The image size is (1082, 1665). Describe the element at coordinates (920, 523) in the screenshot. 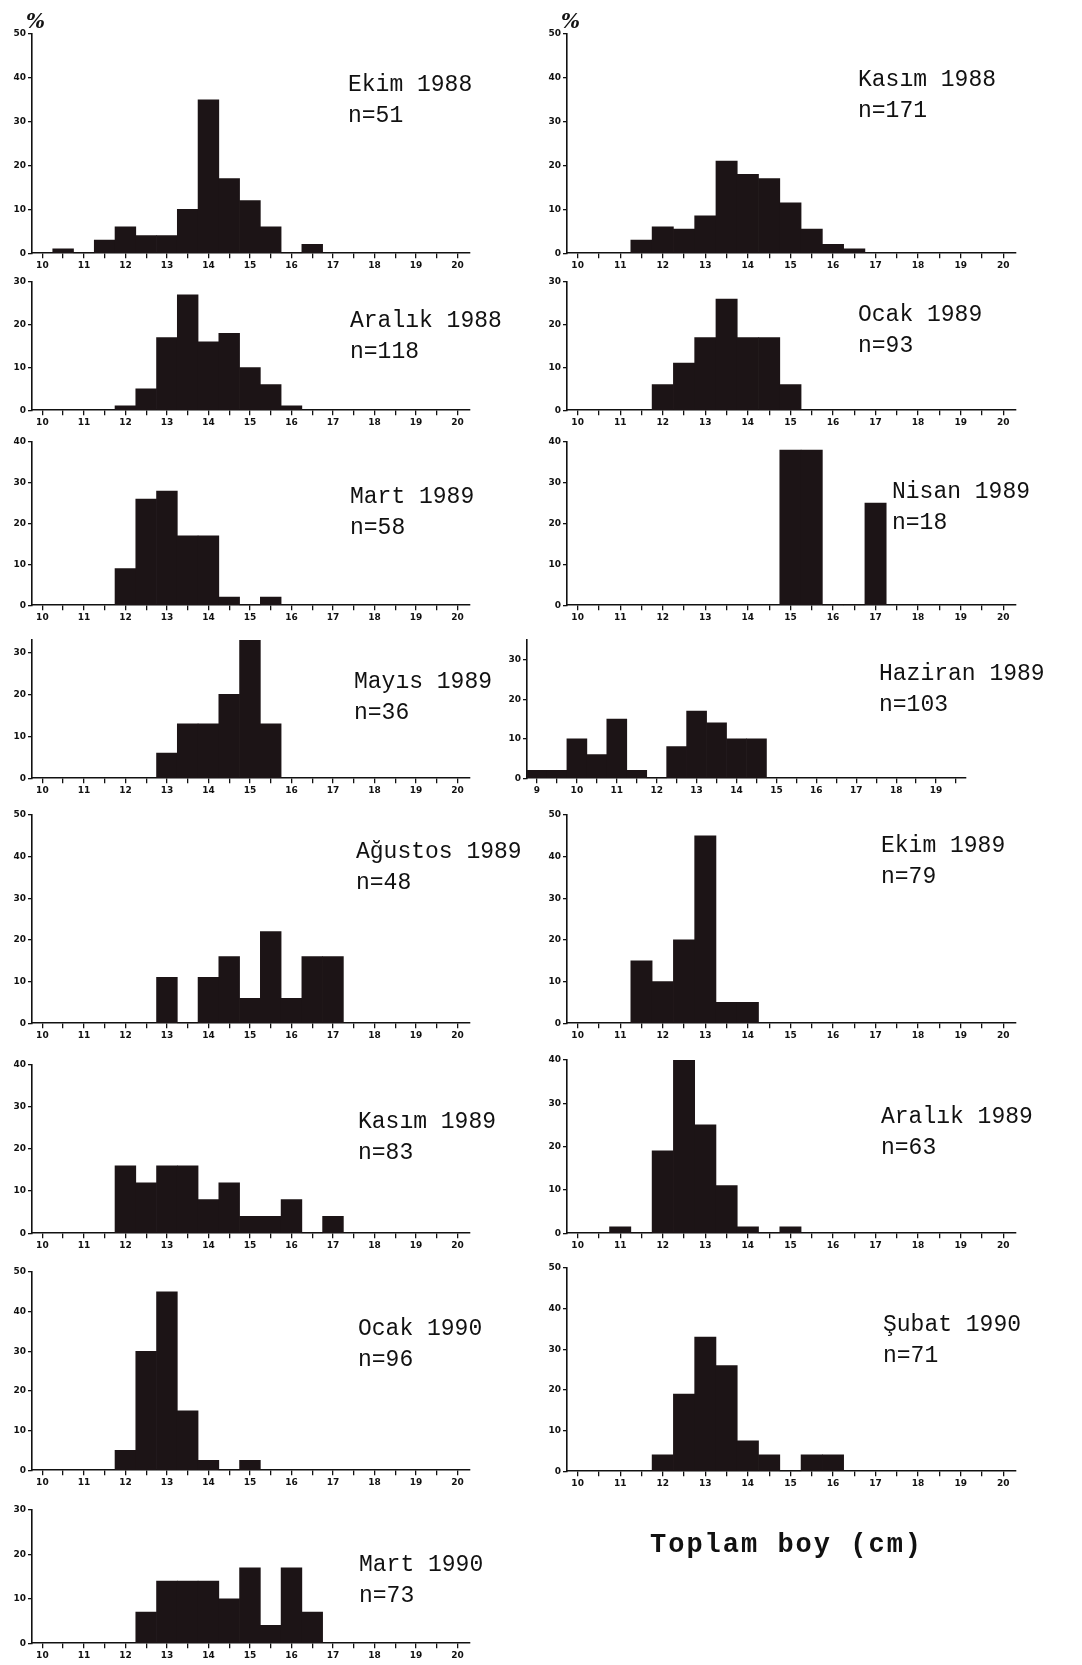

I see `text: n=18` at that location.